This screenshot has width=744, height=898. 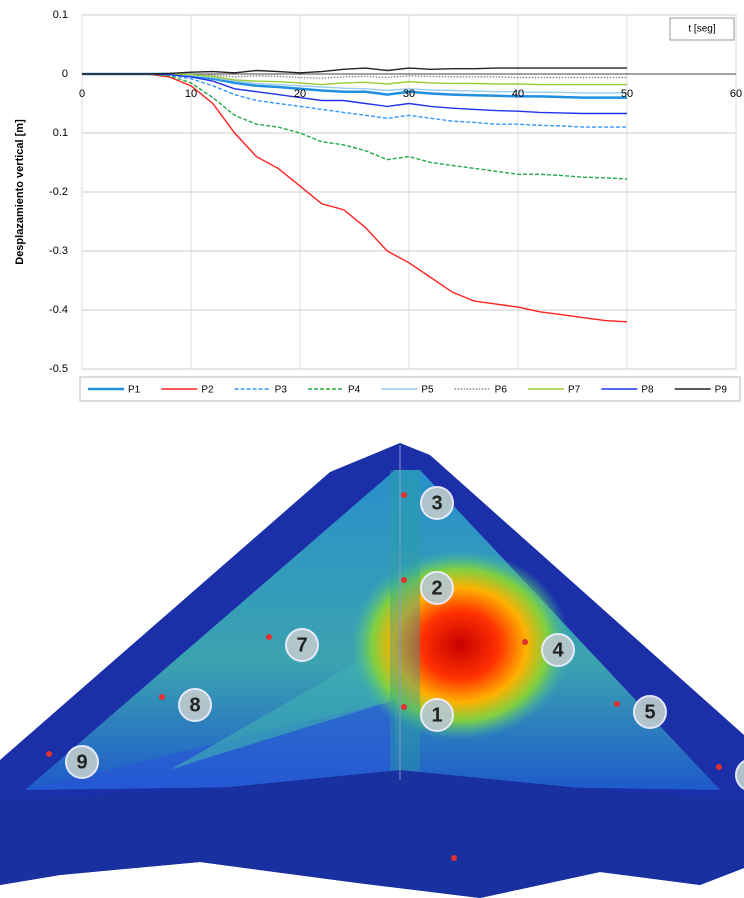 What do you see at coordinates (191, 94) in the screenshot?
I see `x-tick-label: 10` at bounding box center [191, 94].